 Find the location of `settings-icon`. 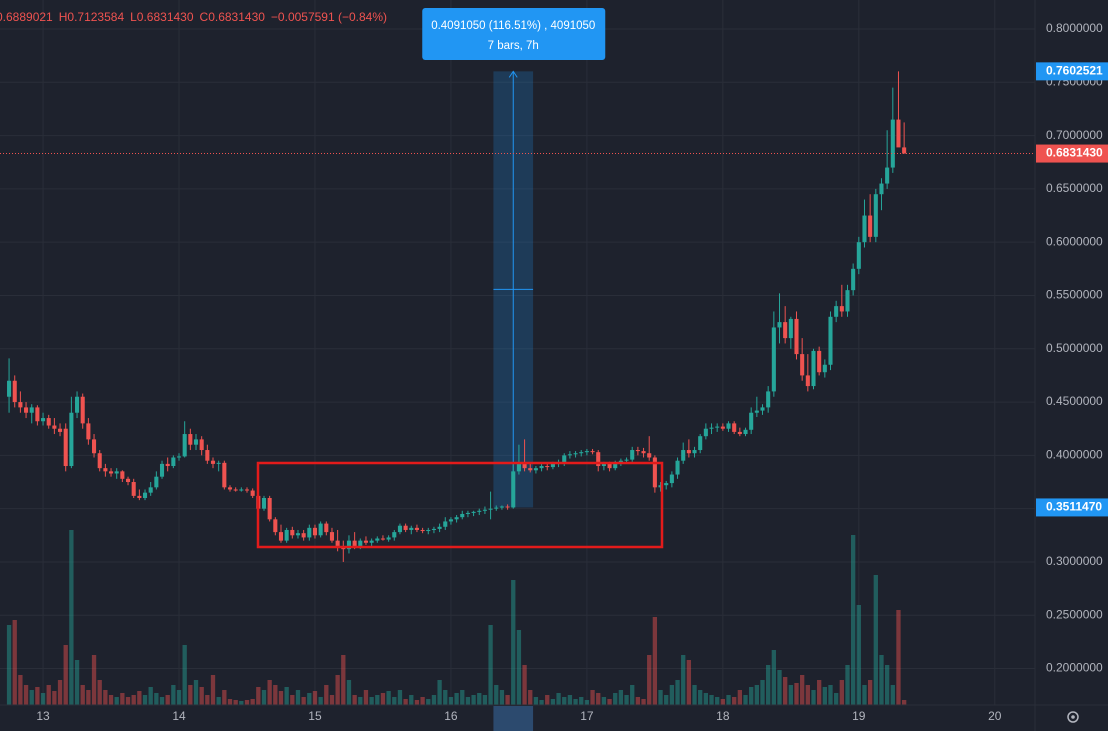

settings-icon is located at coordinates (1073, 717).